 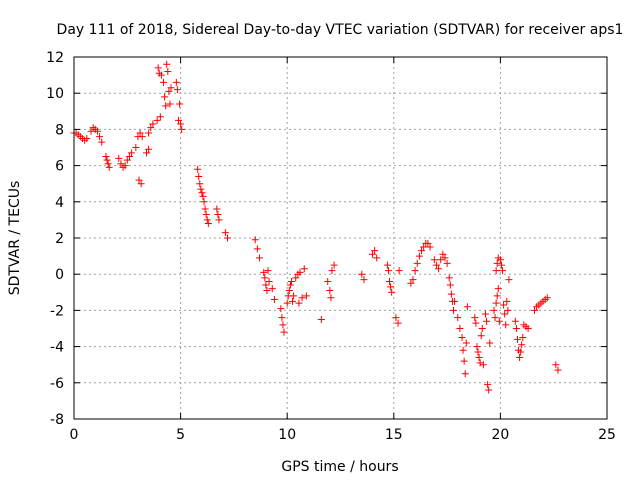 What do you see at coordinates (57, 384) in the screenshot?
I see `y-tick-label: -6` at bounding box center [57, 384].